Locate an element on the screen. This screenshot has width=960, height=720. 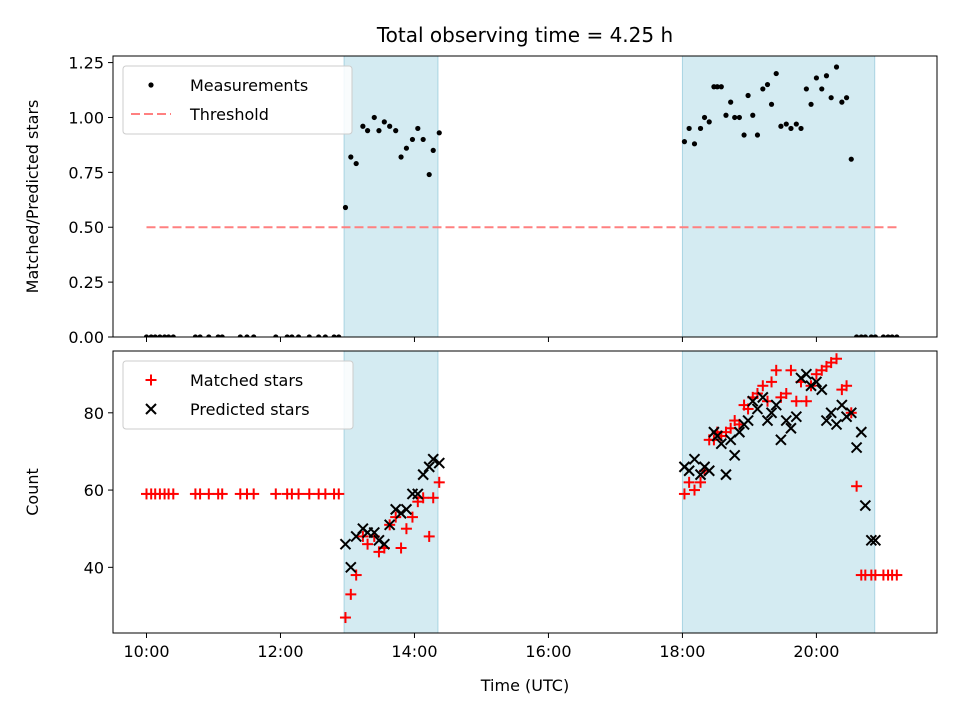
y-tick-label: 0.75 is located at coordinates (86, 172).